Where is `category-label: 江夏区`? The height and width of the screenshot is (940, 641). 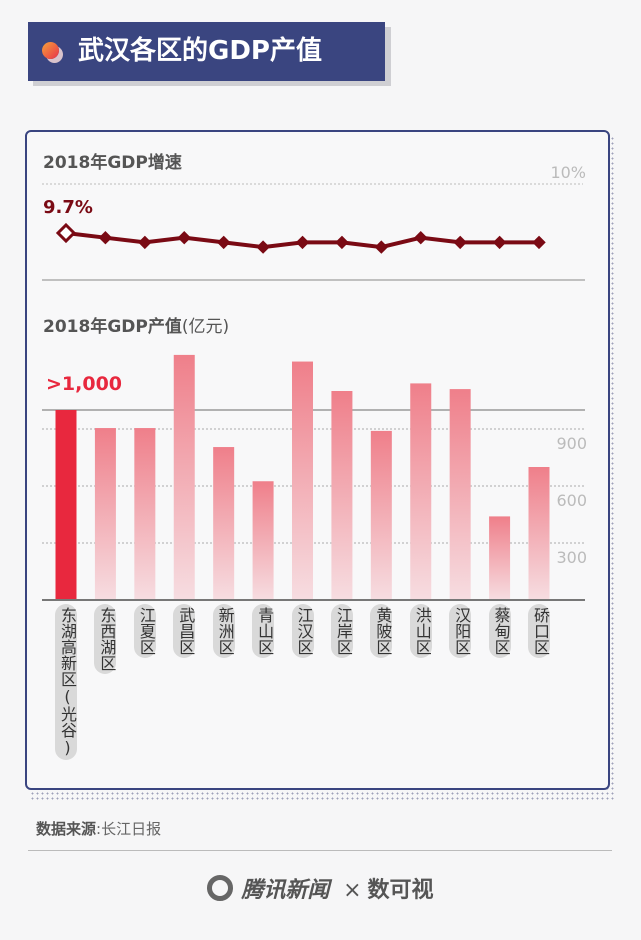 category-label: 江夏区 is located at coordinates (144, 631).